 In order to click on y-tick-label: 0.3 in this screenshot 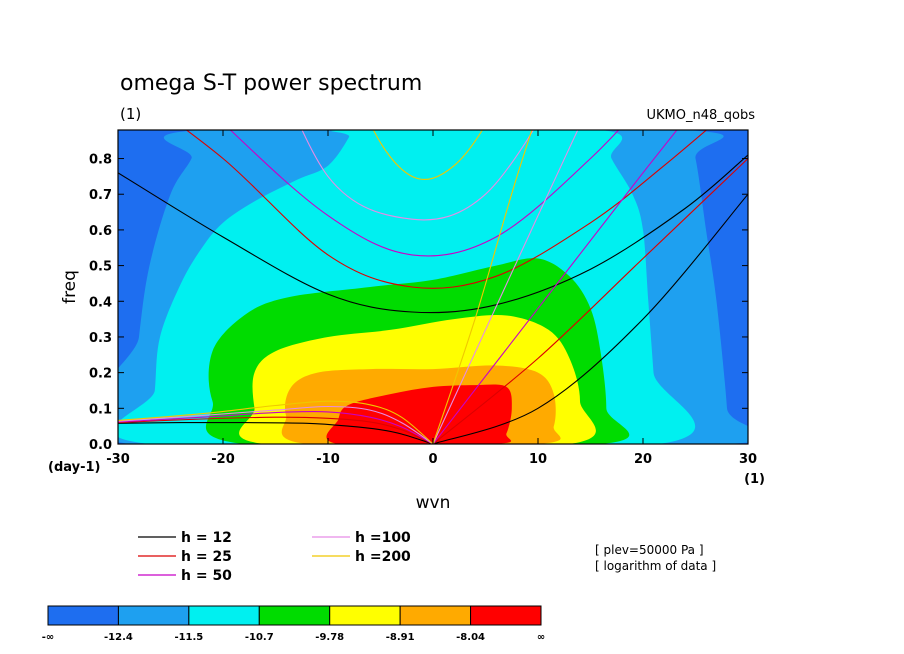, I will do `click(100, 338)`.